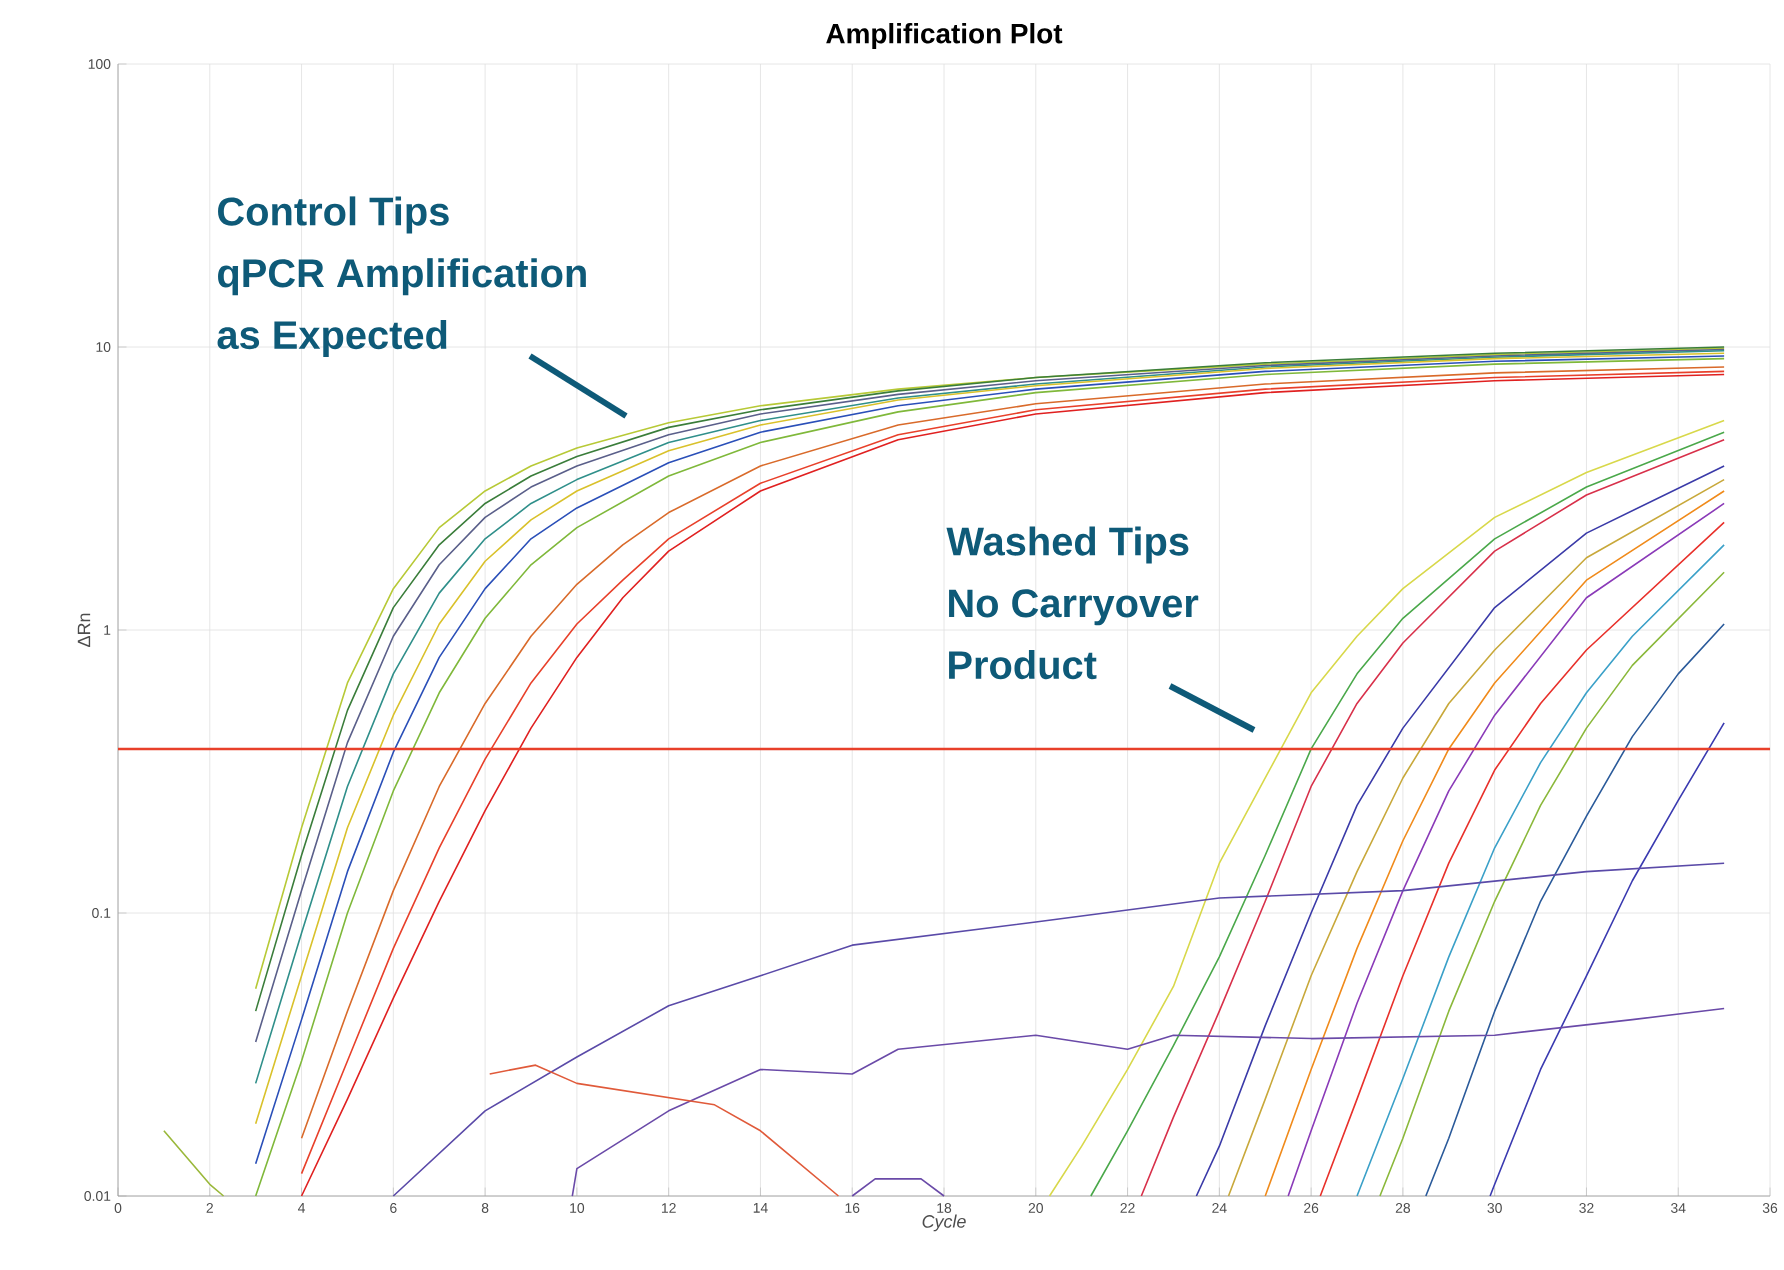 The height and width of the screenshot is (1270, 1784). What do you see at coordinates (401, 277) in the screenshot?
I see `annotation: Control Tips qPCR Amplification as Expected` at bounding box center [401, 277].